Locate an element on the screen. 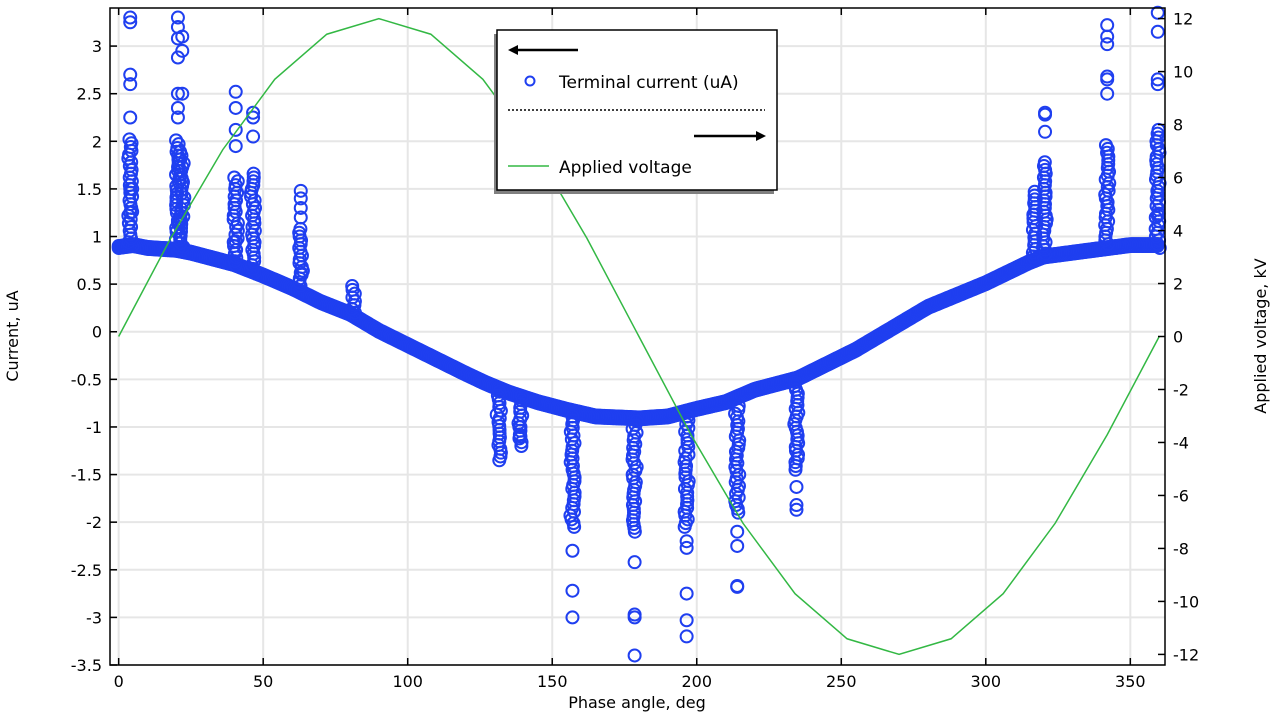 This screenshot has height=724, width=1280. y2-tick-label: 10 is located at coordinates (1183, 72).